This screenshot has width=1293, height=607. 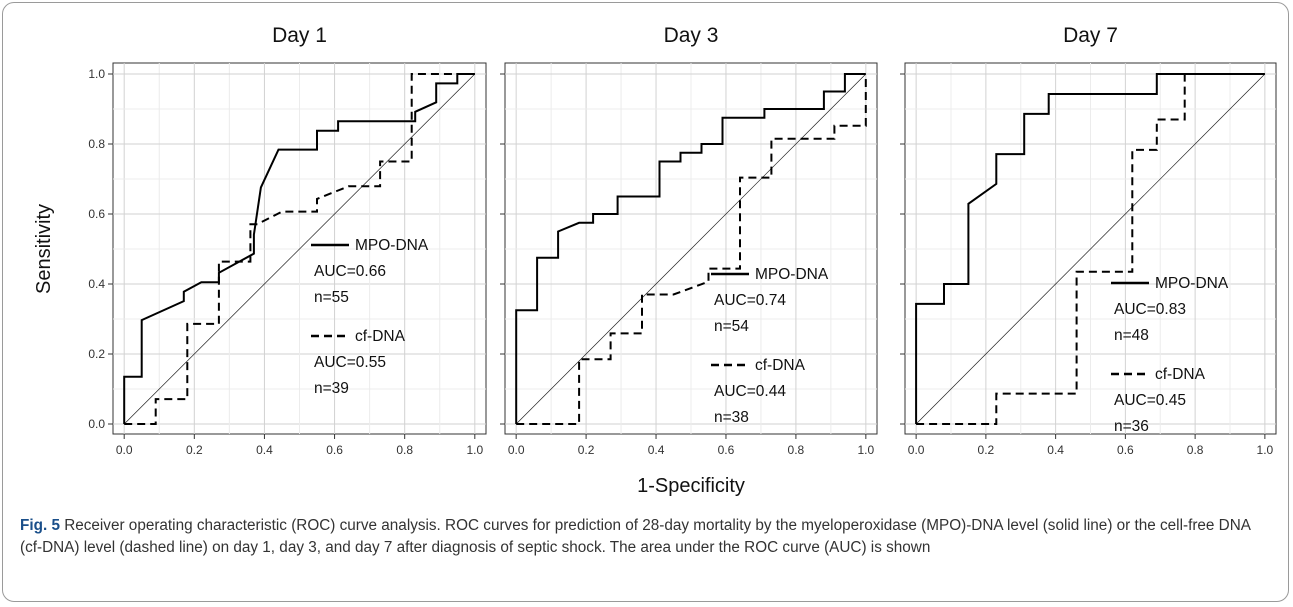 I want to click on y-tick-label: 0.2, so click(x=96, y=354).